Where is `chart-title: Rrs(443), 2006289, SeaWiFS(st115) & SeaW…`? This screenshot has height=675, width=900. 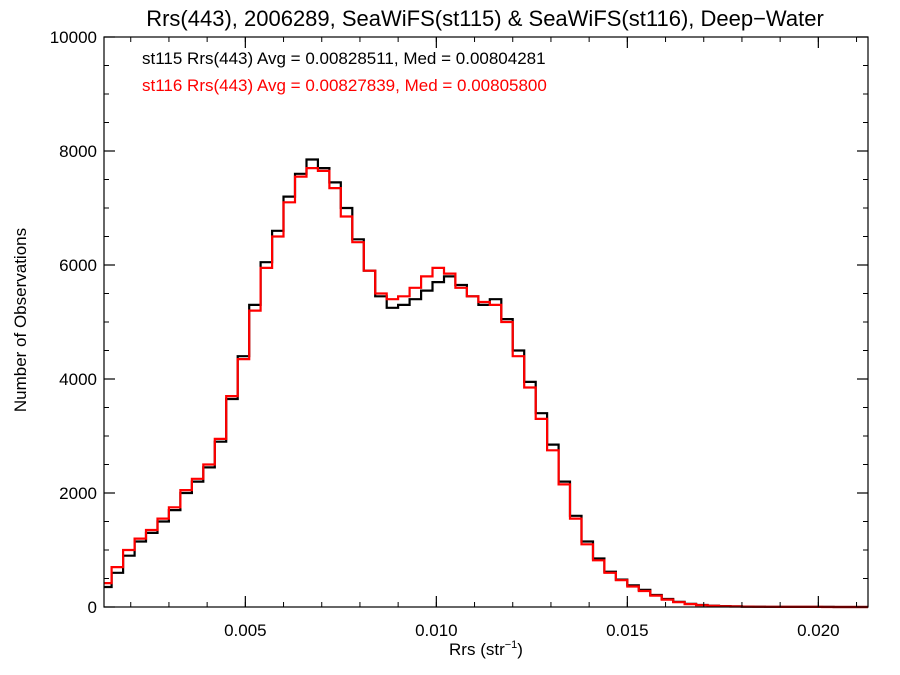
chart-title: Rrs(443), 2006289, SeaWiFS(st115) & SeaW… is located at coordinates (485, 18).